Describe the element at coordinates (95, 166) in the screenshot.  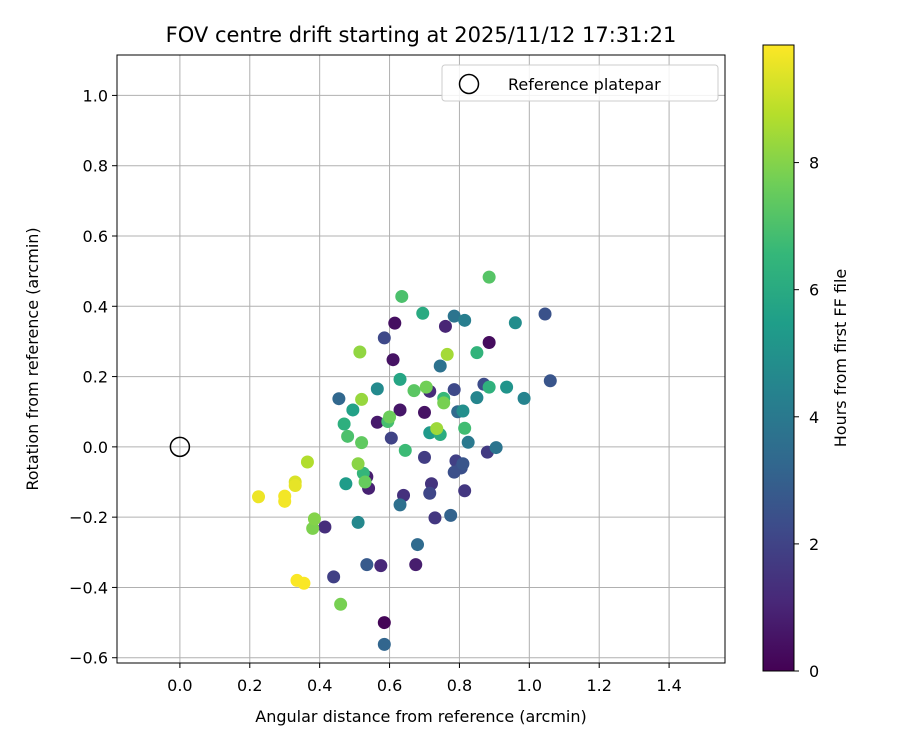
I see `y-tick-label: 0.8` at that location.